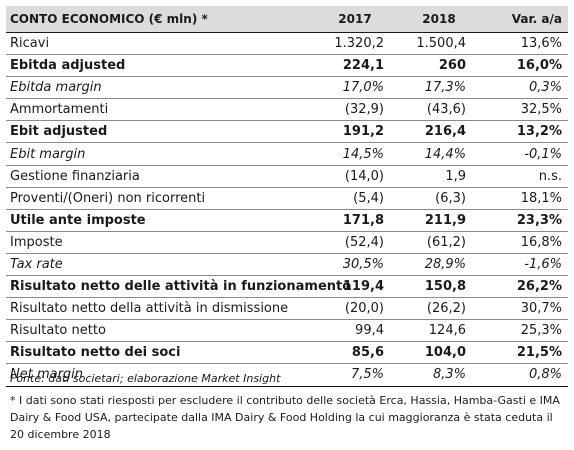 This screenshot has width=574, height=450. Describe the element at coordinates (355, 375) in the screenshot. I see `row-value-2017: 7,5%` at that location.